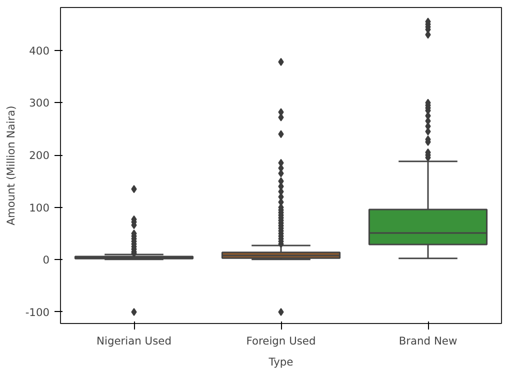  Describe the element at coordinates (46, 260) in the screenshot. I see `y-tick-label: 0` at that location.